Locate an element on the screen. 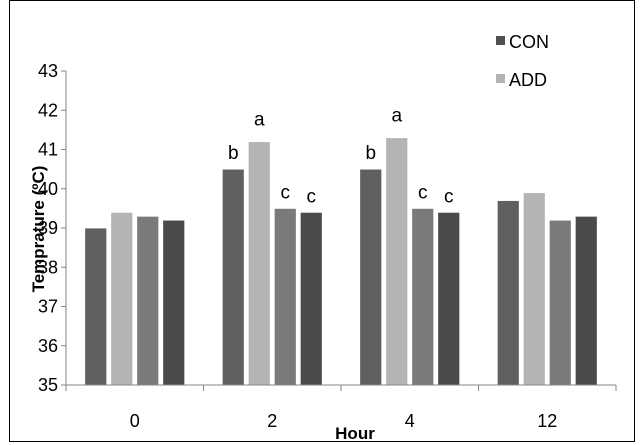 The height and width of the screenshot is (445, 640). x-ticks-layer: 0 2 4 12 is located at coordinates (341, 408).